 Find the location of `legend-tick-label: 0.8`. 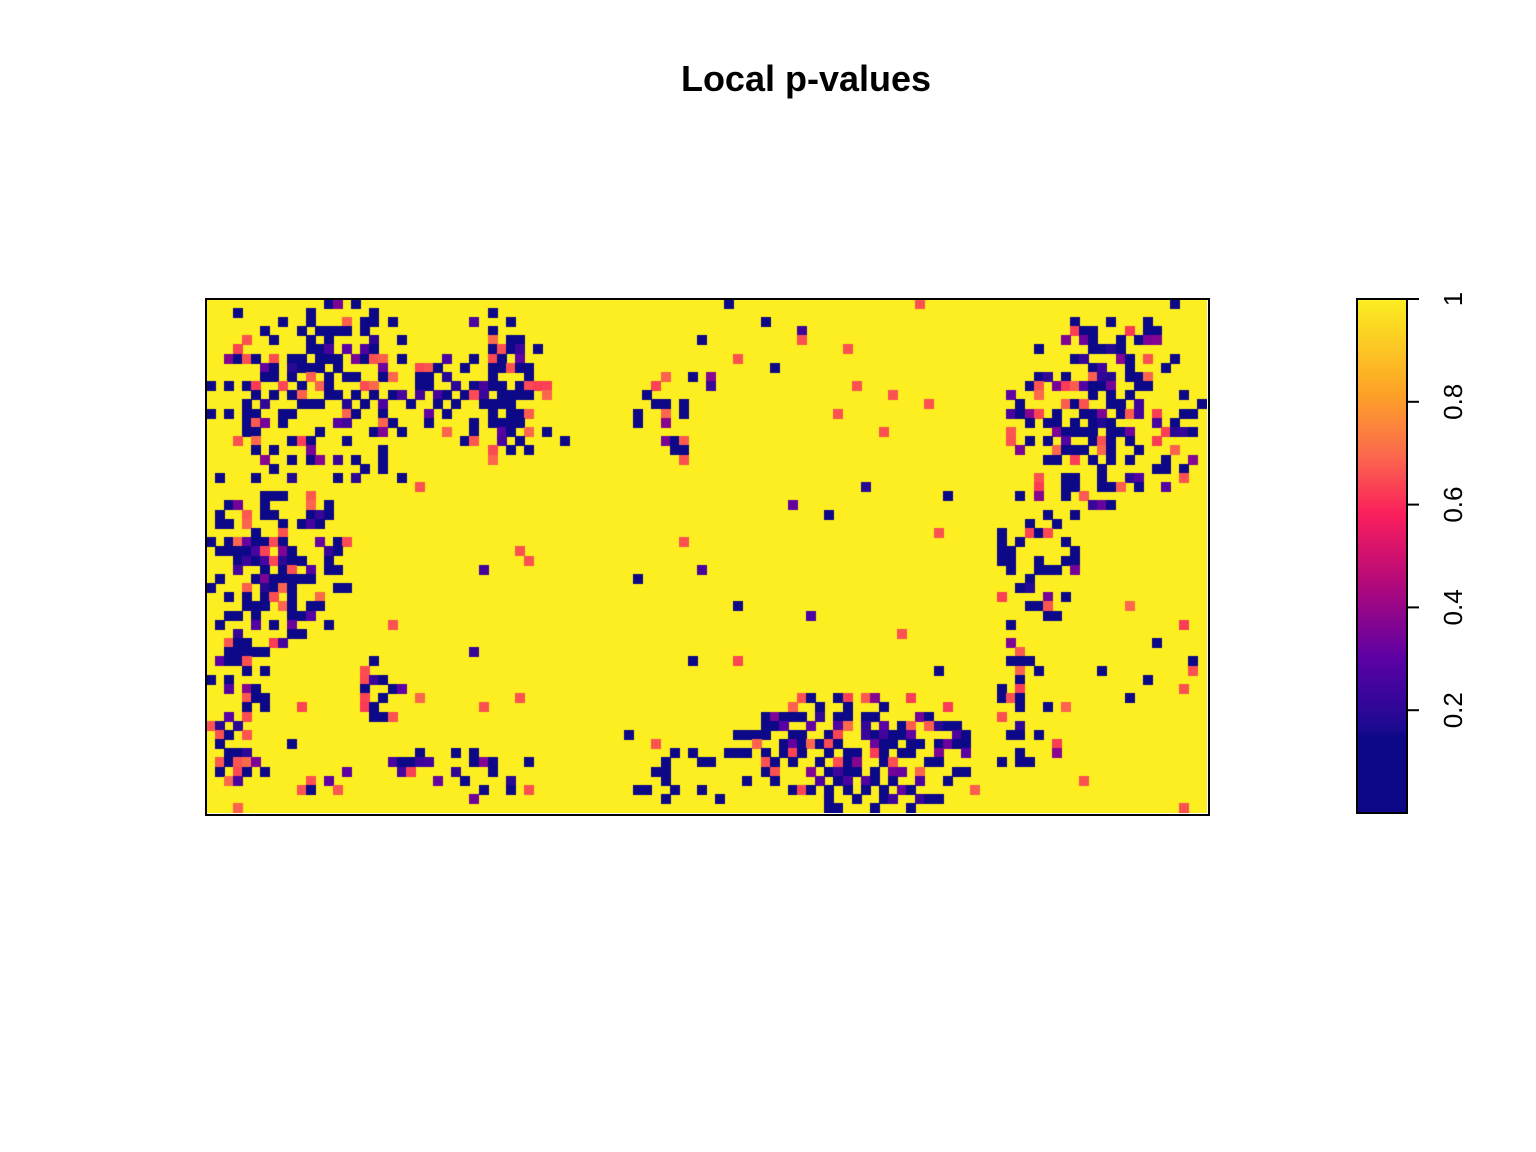

legend-tick-label: 0.8 is located at coordinates (1453, 402).